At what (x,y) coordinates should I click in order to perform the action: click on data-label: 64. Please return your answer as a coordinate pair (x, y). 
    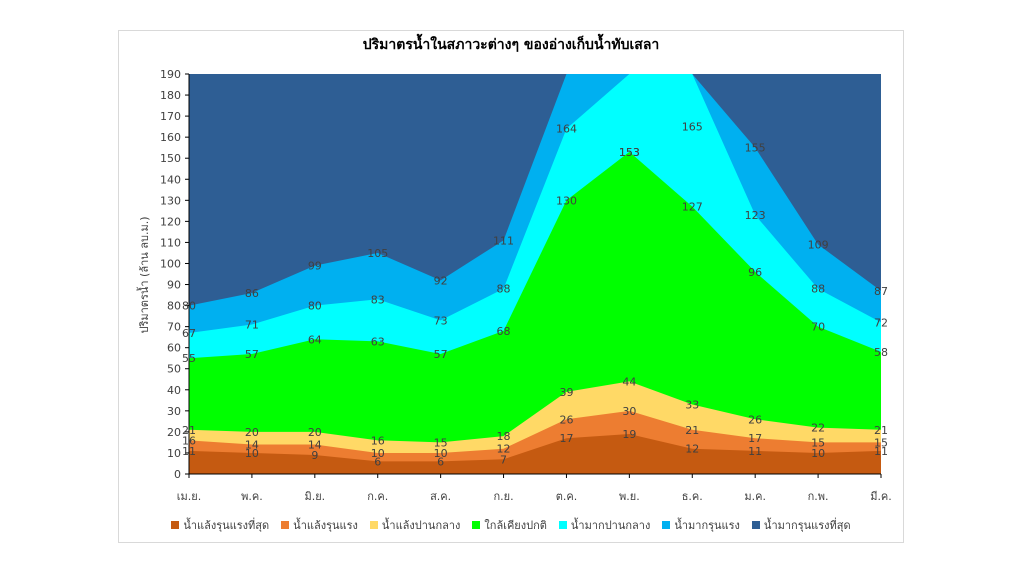
    Looking at the image, I should click on (315, 339).